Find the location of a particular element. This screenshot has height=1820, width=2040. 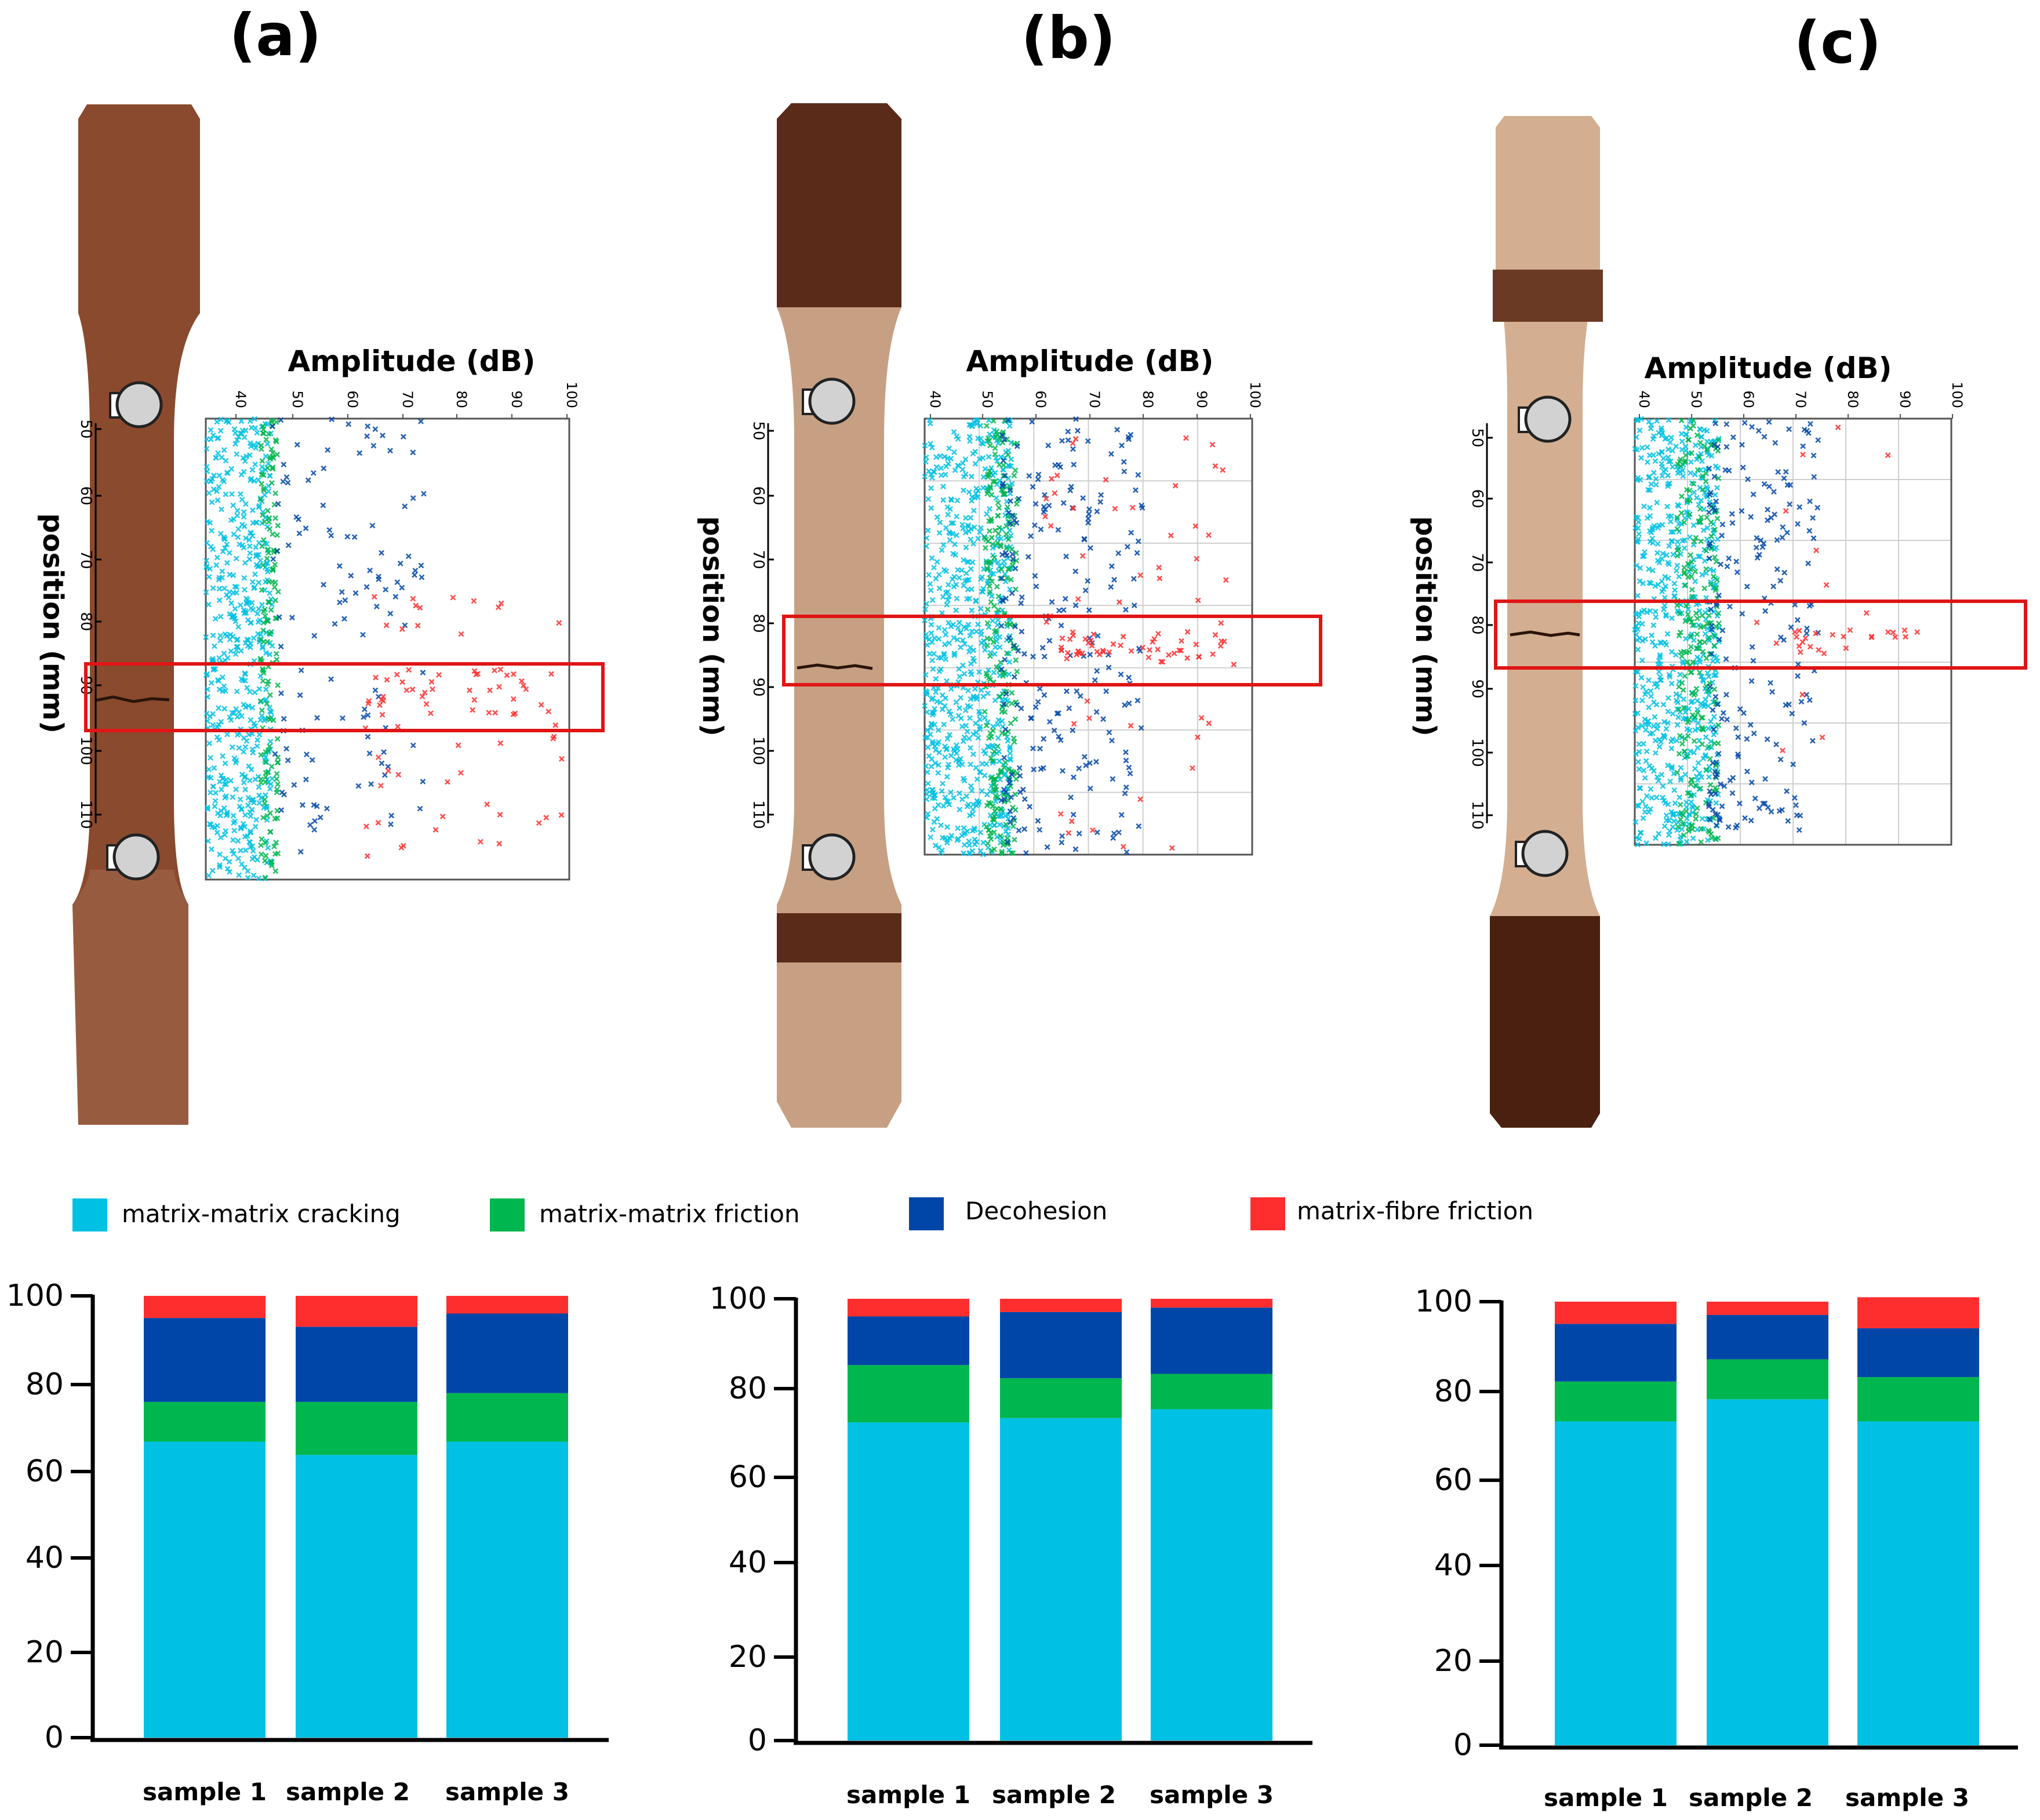

x-axis-title: Amplitude (dB) is located at coordinates (1768, 368).